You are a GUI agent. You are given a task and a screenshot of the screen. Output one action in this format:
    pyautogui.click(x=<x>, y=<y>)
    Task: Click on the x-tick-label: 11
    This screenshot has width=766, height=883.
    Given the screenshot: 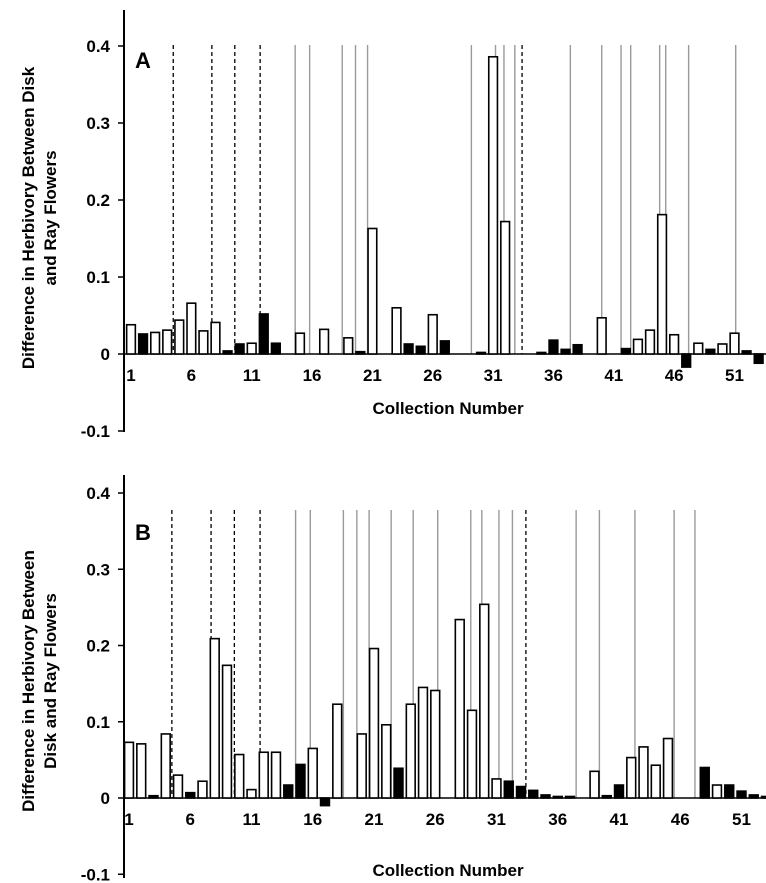 What is the action you would take?
    pyautogui.click(x=252, y=819)
    